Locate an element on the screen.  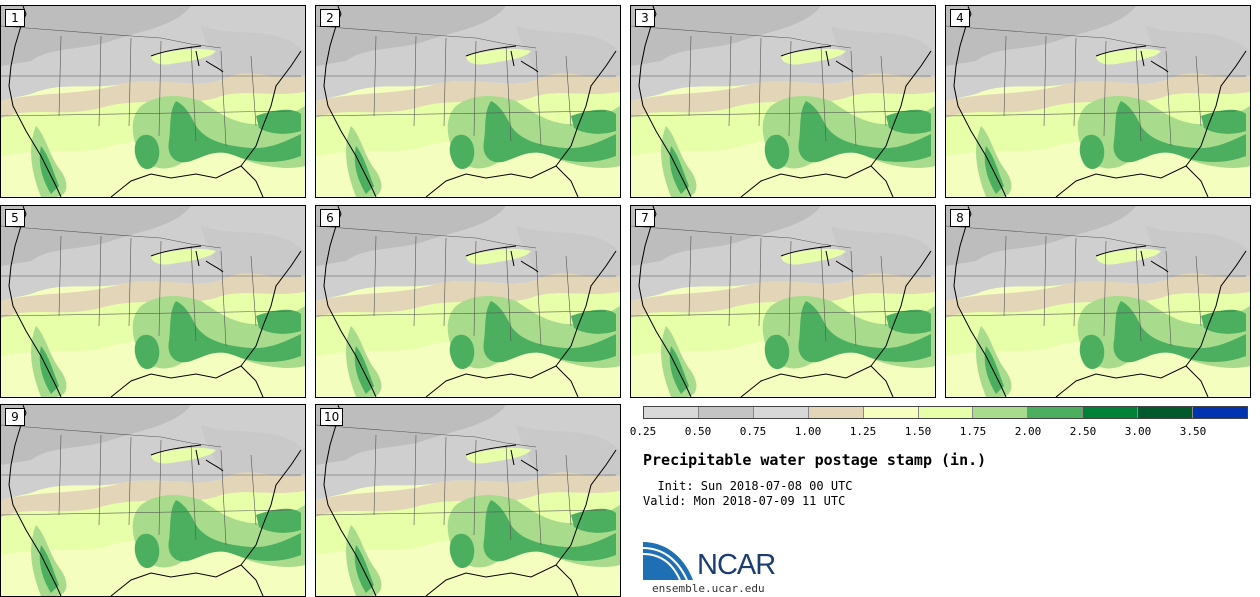
colorbar-tick: 1.75 is located at coordinates (973, 431).